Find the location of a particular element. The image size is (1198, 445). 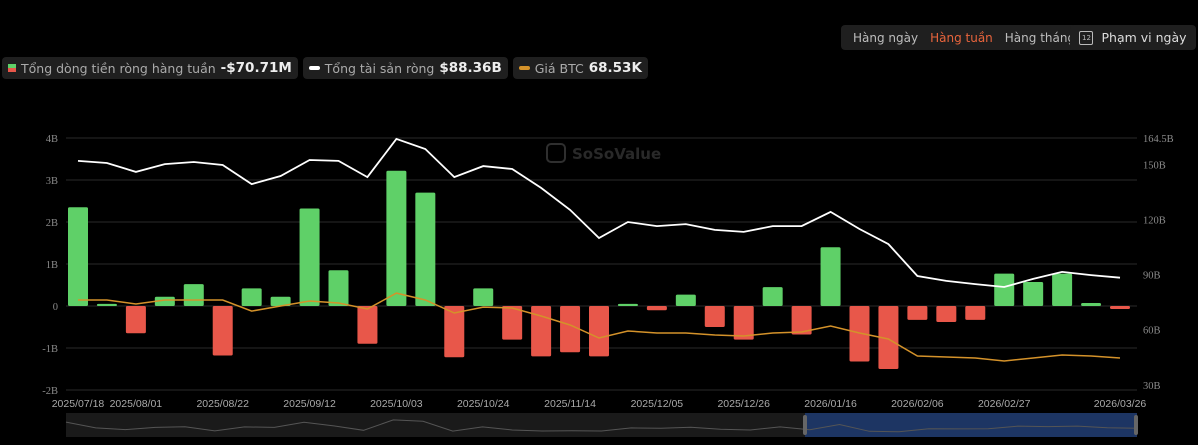

y-tick-left: 1B is located at coordinates (52, 265).